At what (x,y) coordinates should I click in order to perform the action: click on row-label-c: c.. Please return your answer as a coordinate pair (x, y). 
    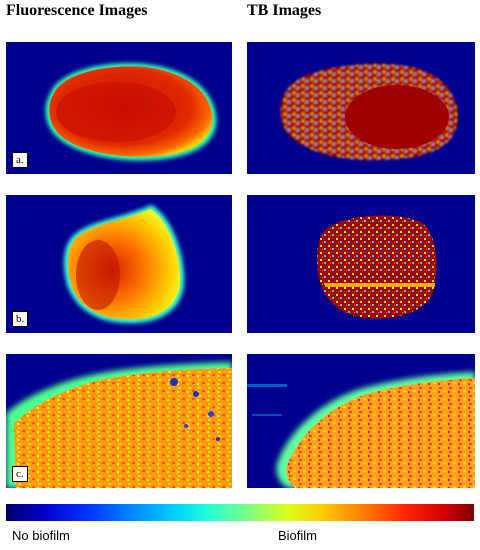
    Looking at the image, I should click on (20, 474).